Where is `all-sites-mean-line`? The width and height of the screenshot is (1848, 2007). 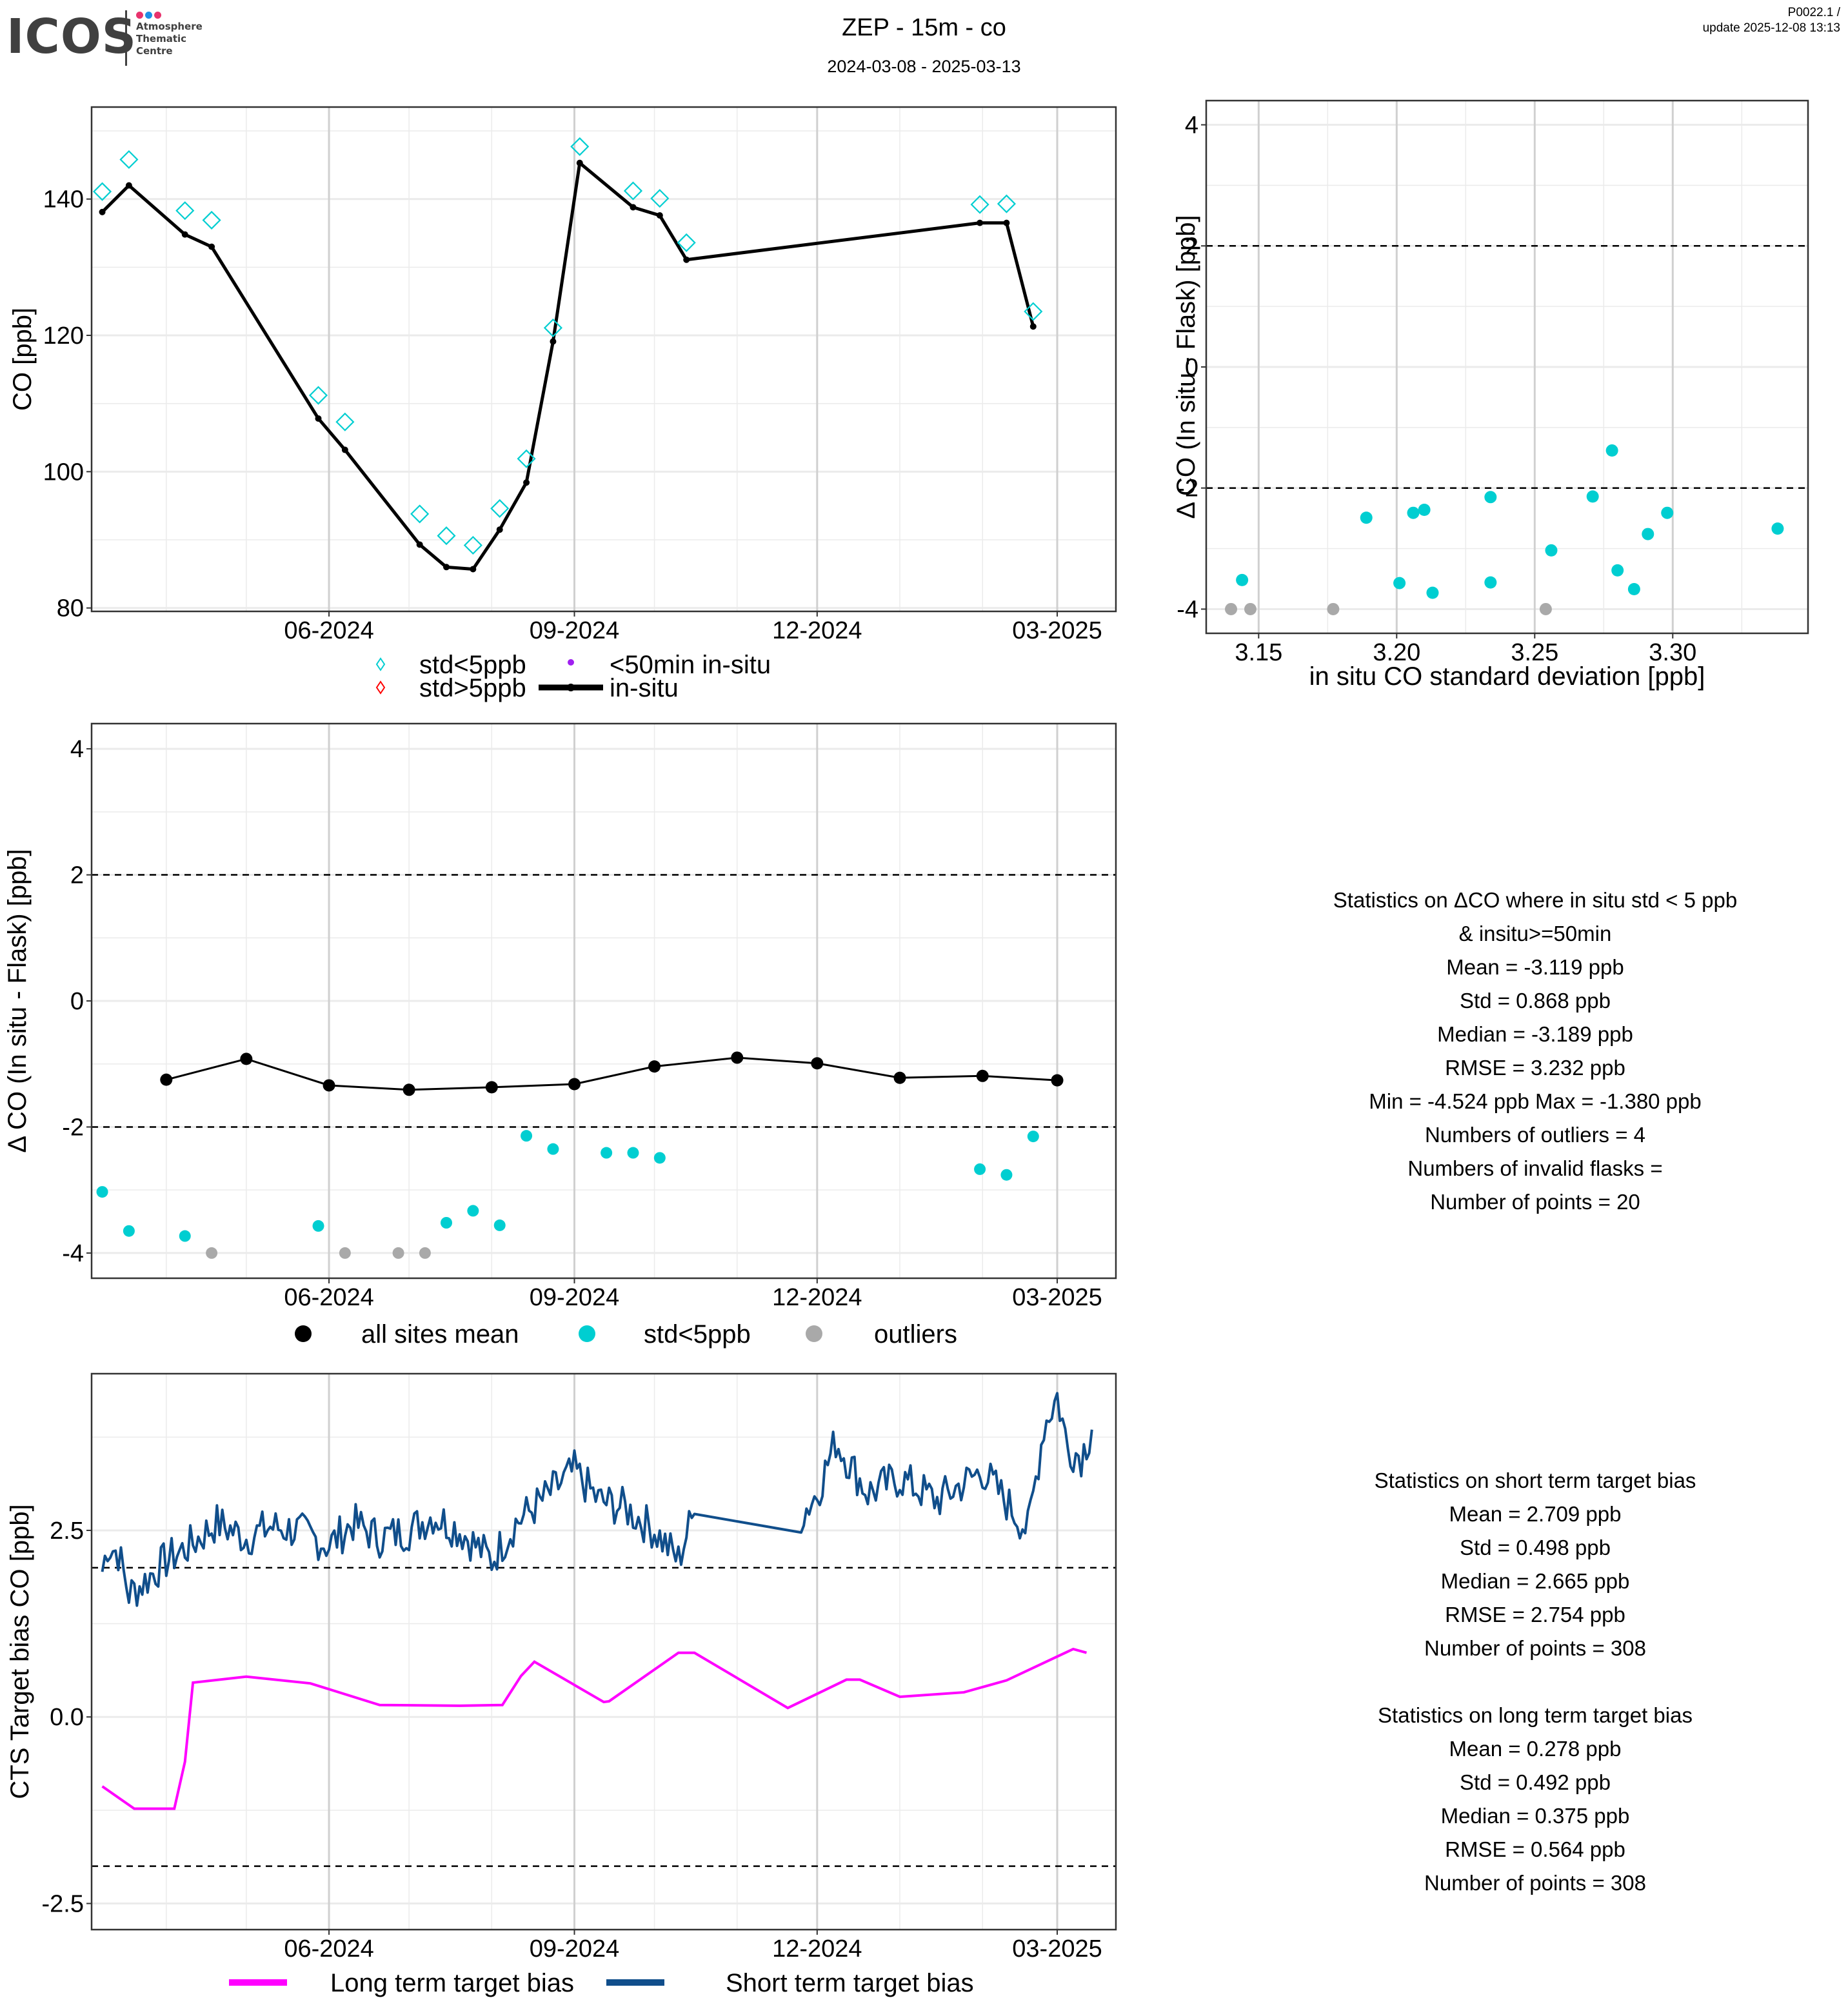
all-sites-mean-line is located at coordinates (612, 1073).